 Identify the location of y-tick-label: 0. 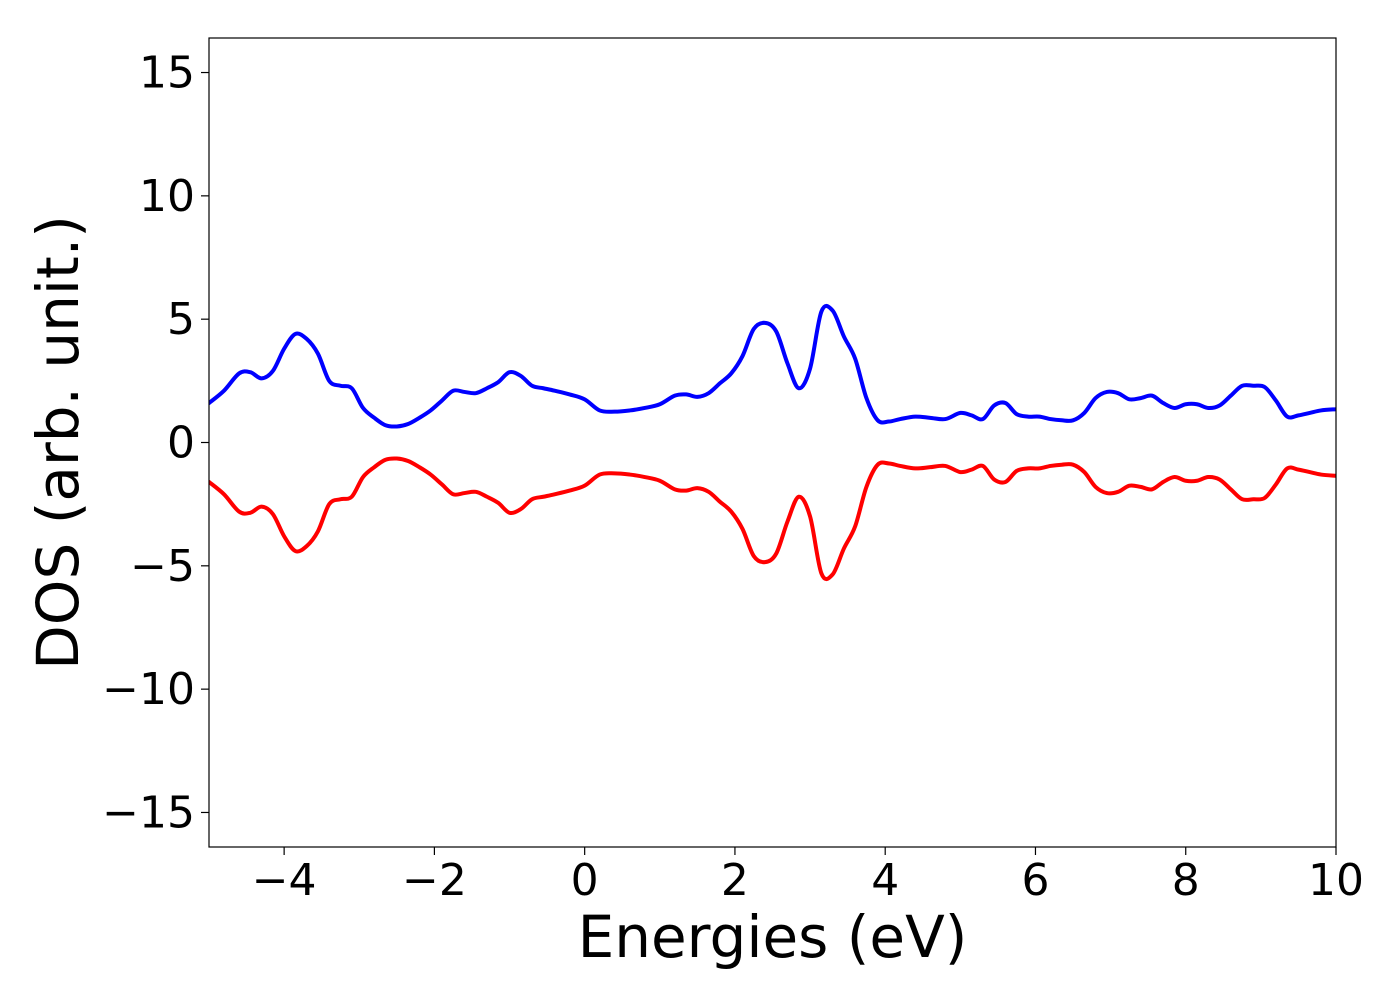
(181, 443).